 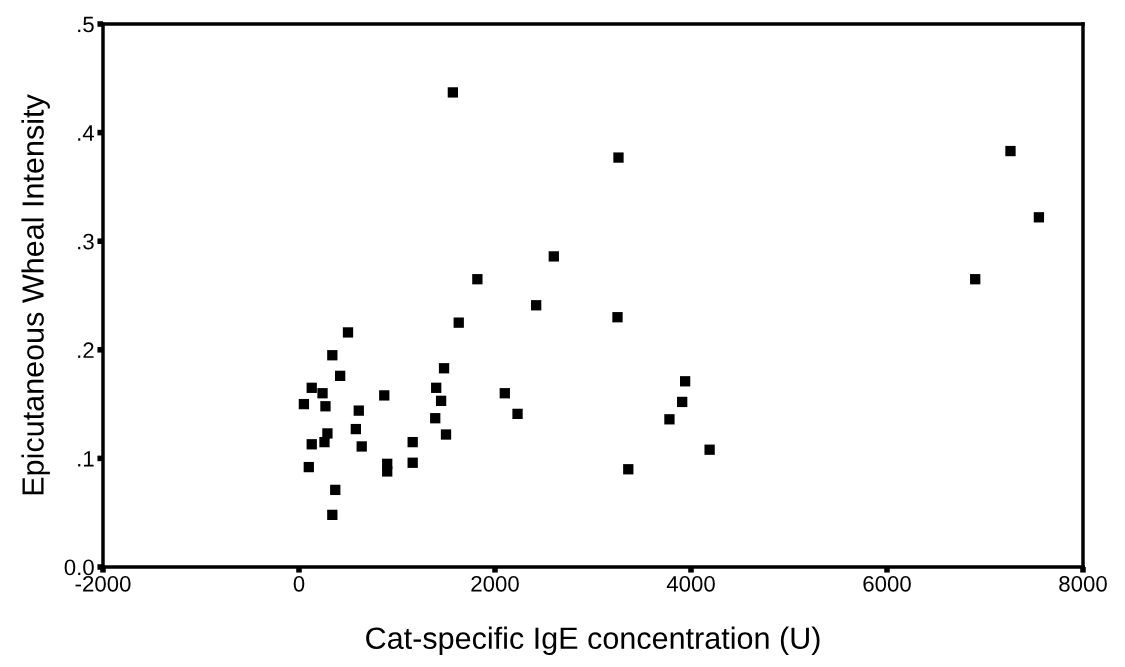 I want to click on y-tick-label: 0.0, so click(x=79, y=567).